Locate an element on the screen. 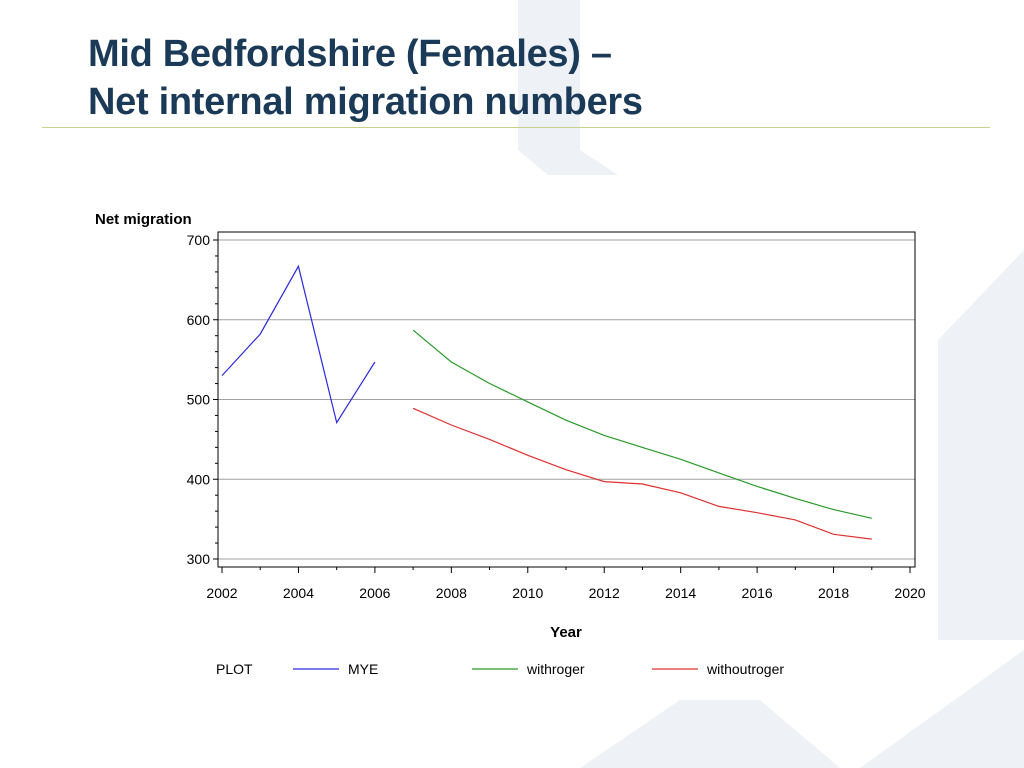 The image size is (1024, 768). x-tick-label: 2018 is located at coordinates (833, 593).